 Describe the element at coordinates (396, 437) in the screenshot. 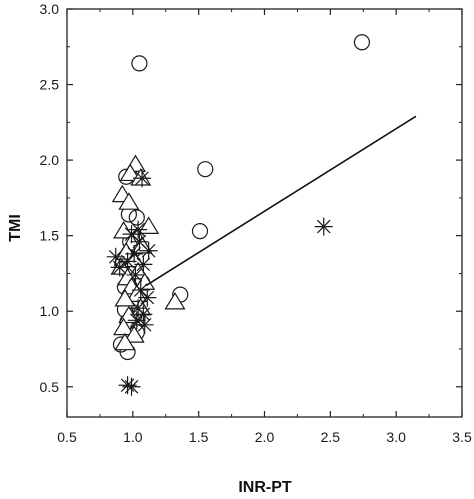

I see `x-tick-label: 3.0` at that location.